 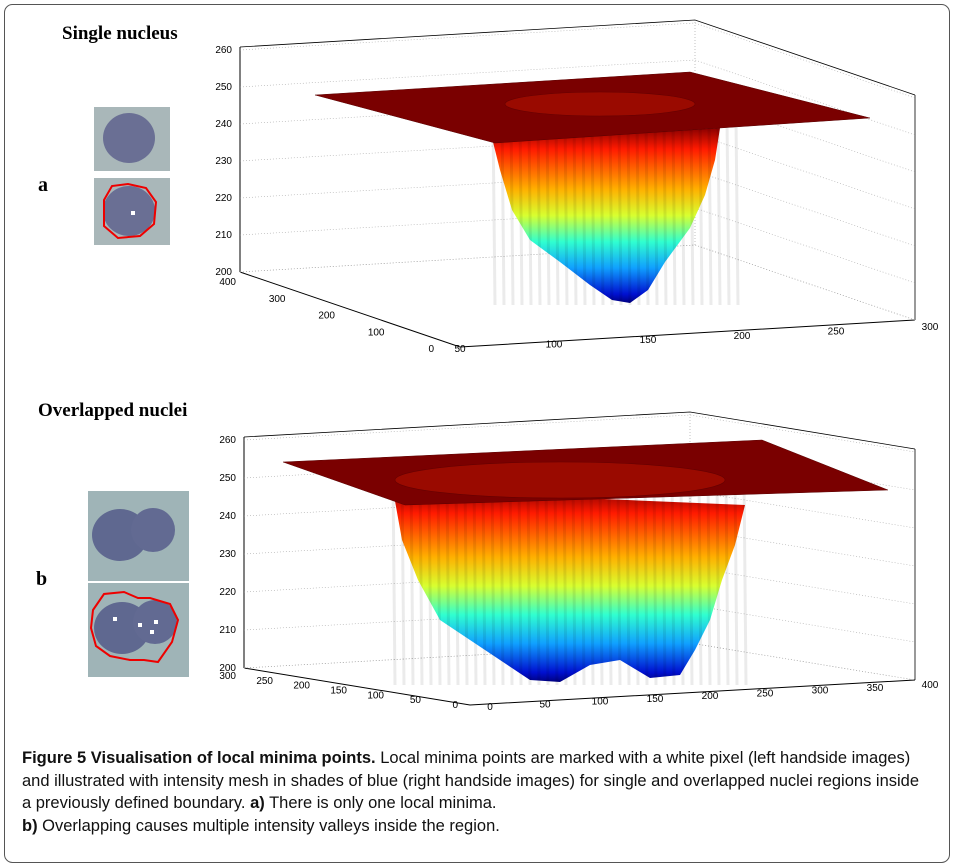 What do you see at coordinates (30, 825) in the screenshot?
I see `caption-b-label: b)` at bounding box center [30, 825].